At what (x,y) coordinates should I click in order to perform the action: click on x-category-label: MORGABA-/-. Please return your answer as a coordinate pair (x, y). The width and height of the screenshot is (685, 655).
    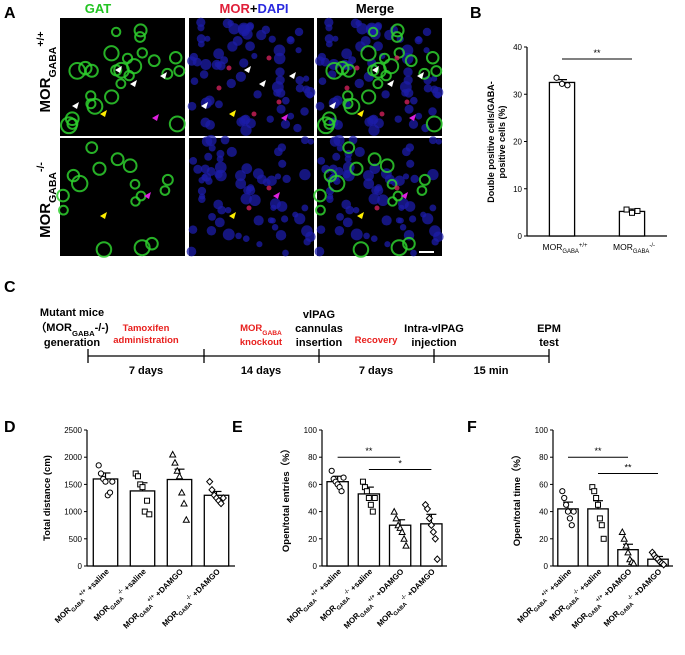
    Looking at the image, I should click on (634, 248).